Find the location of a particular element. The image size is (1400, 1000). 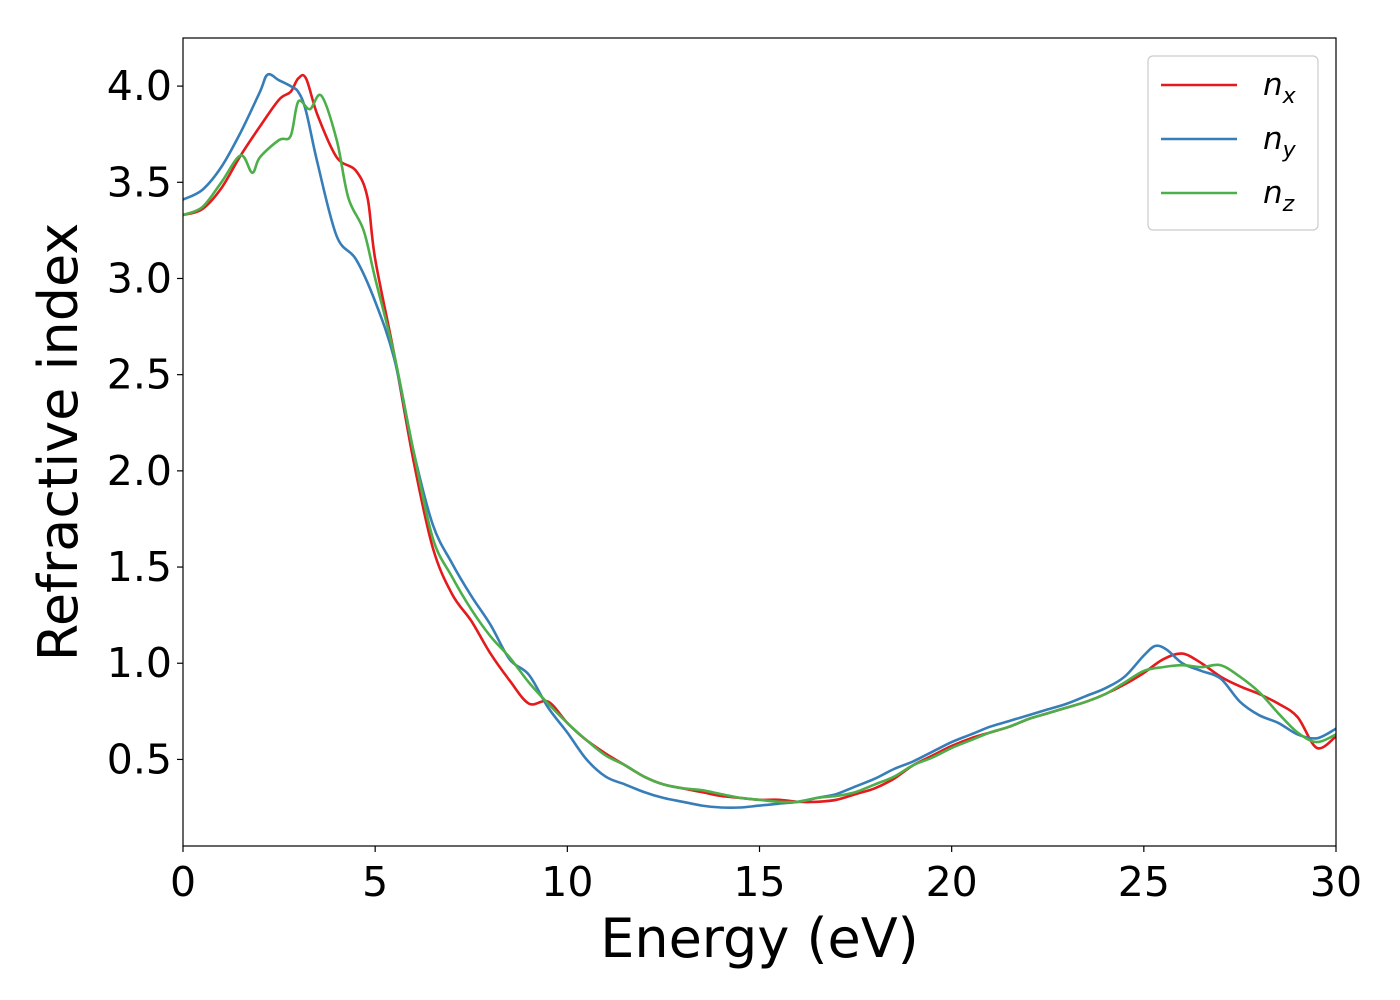

legend-box is located at coordinates (1233, 143).